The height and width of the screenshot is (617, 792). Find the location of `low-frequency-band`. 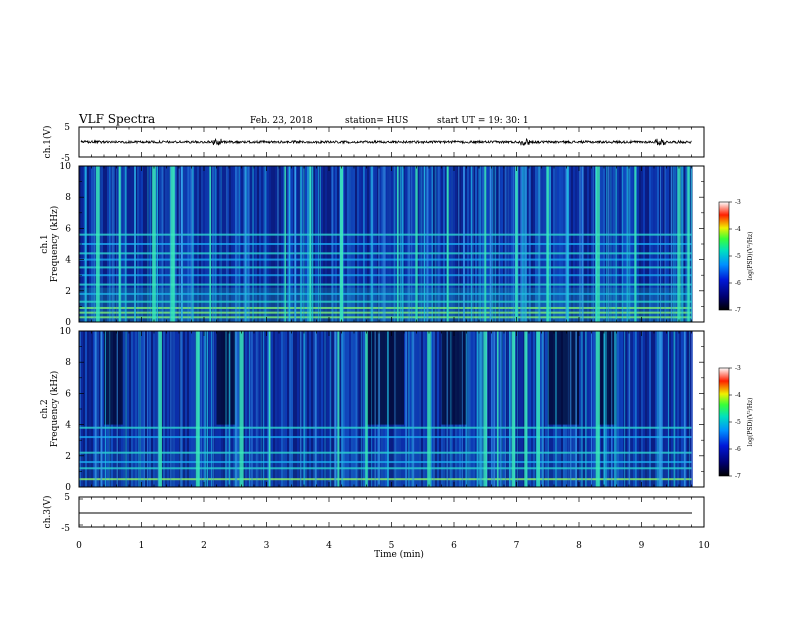

low-frequency-band is located at coordinates (385, 469).